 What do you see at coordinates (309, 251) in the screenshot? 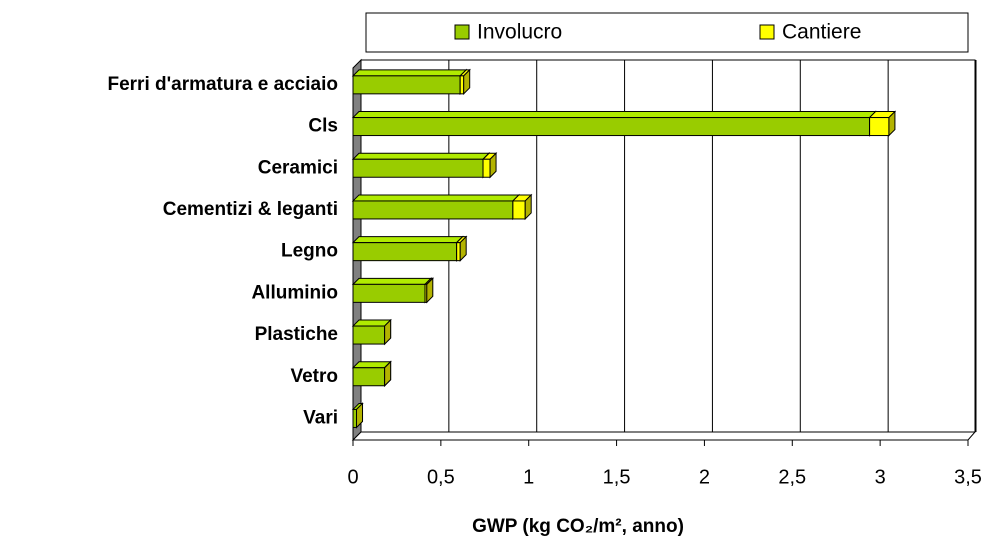
I see `category-label: Legno` at bounding box center [309, 251].